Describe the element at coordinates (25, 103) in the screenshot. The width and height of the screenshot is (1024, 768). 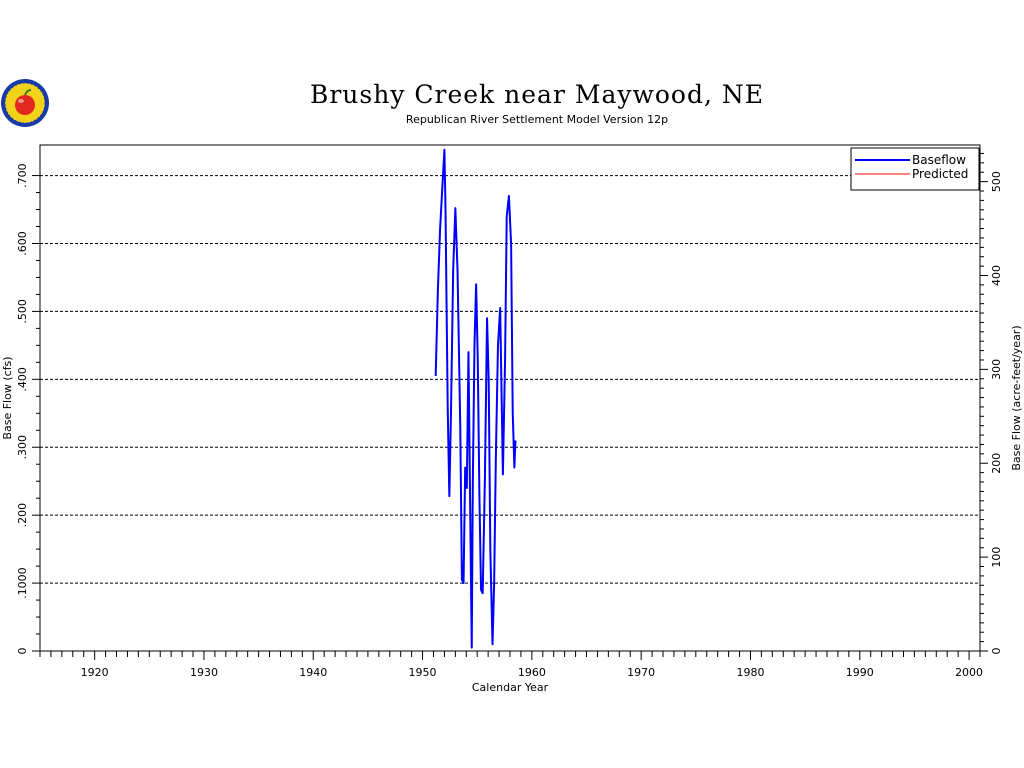
I see `organization-logo` at that location.